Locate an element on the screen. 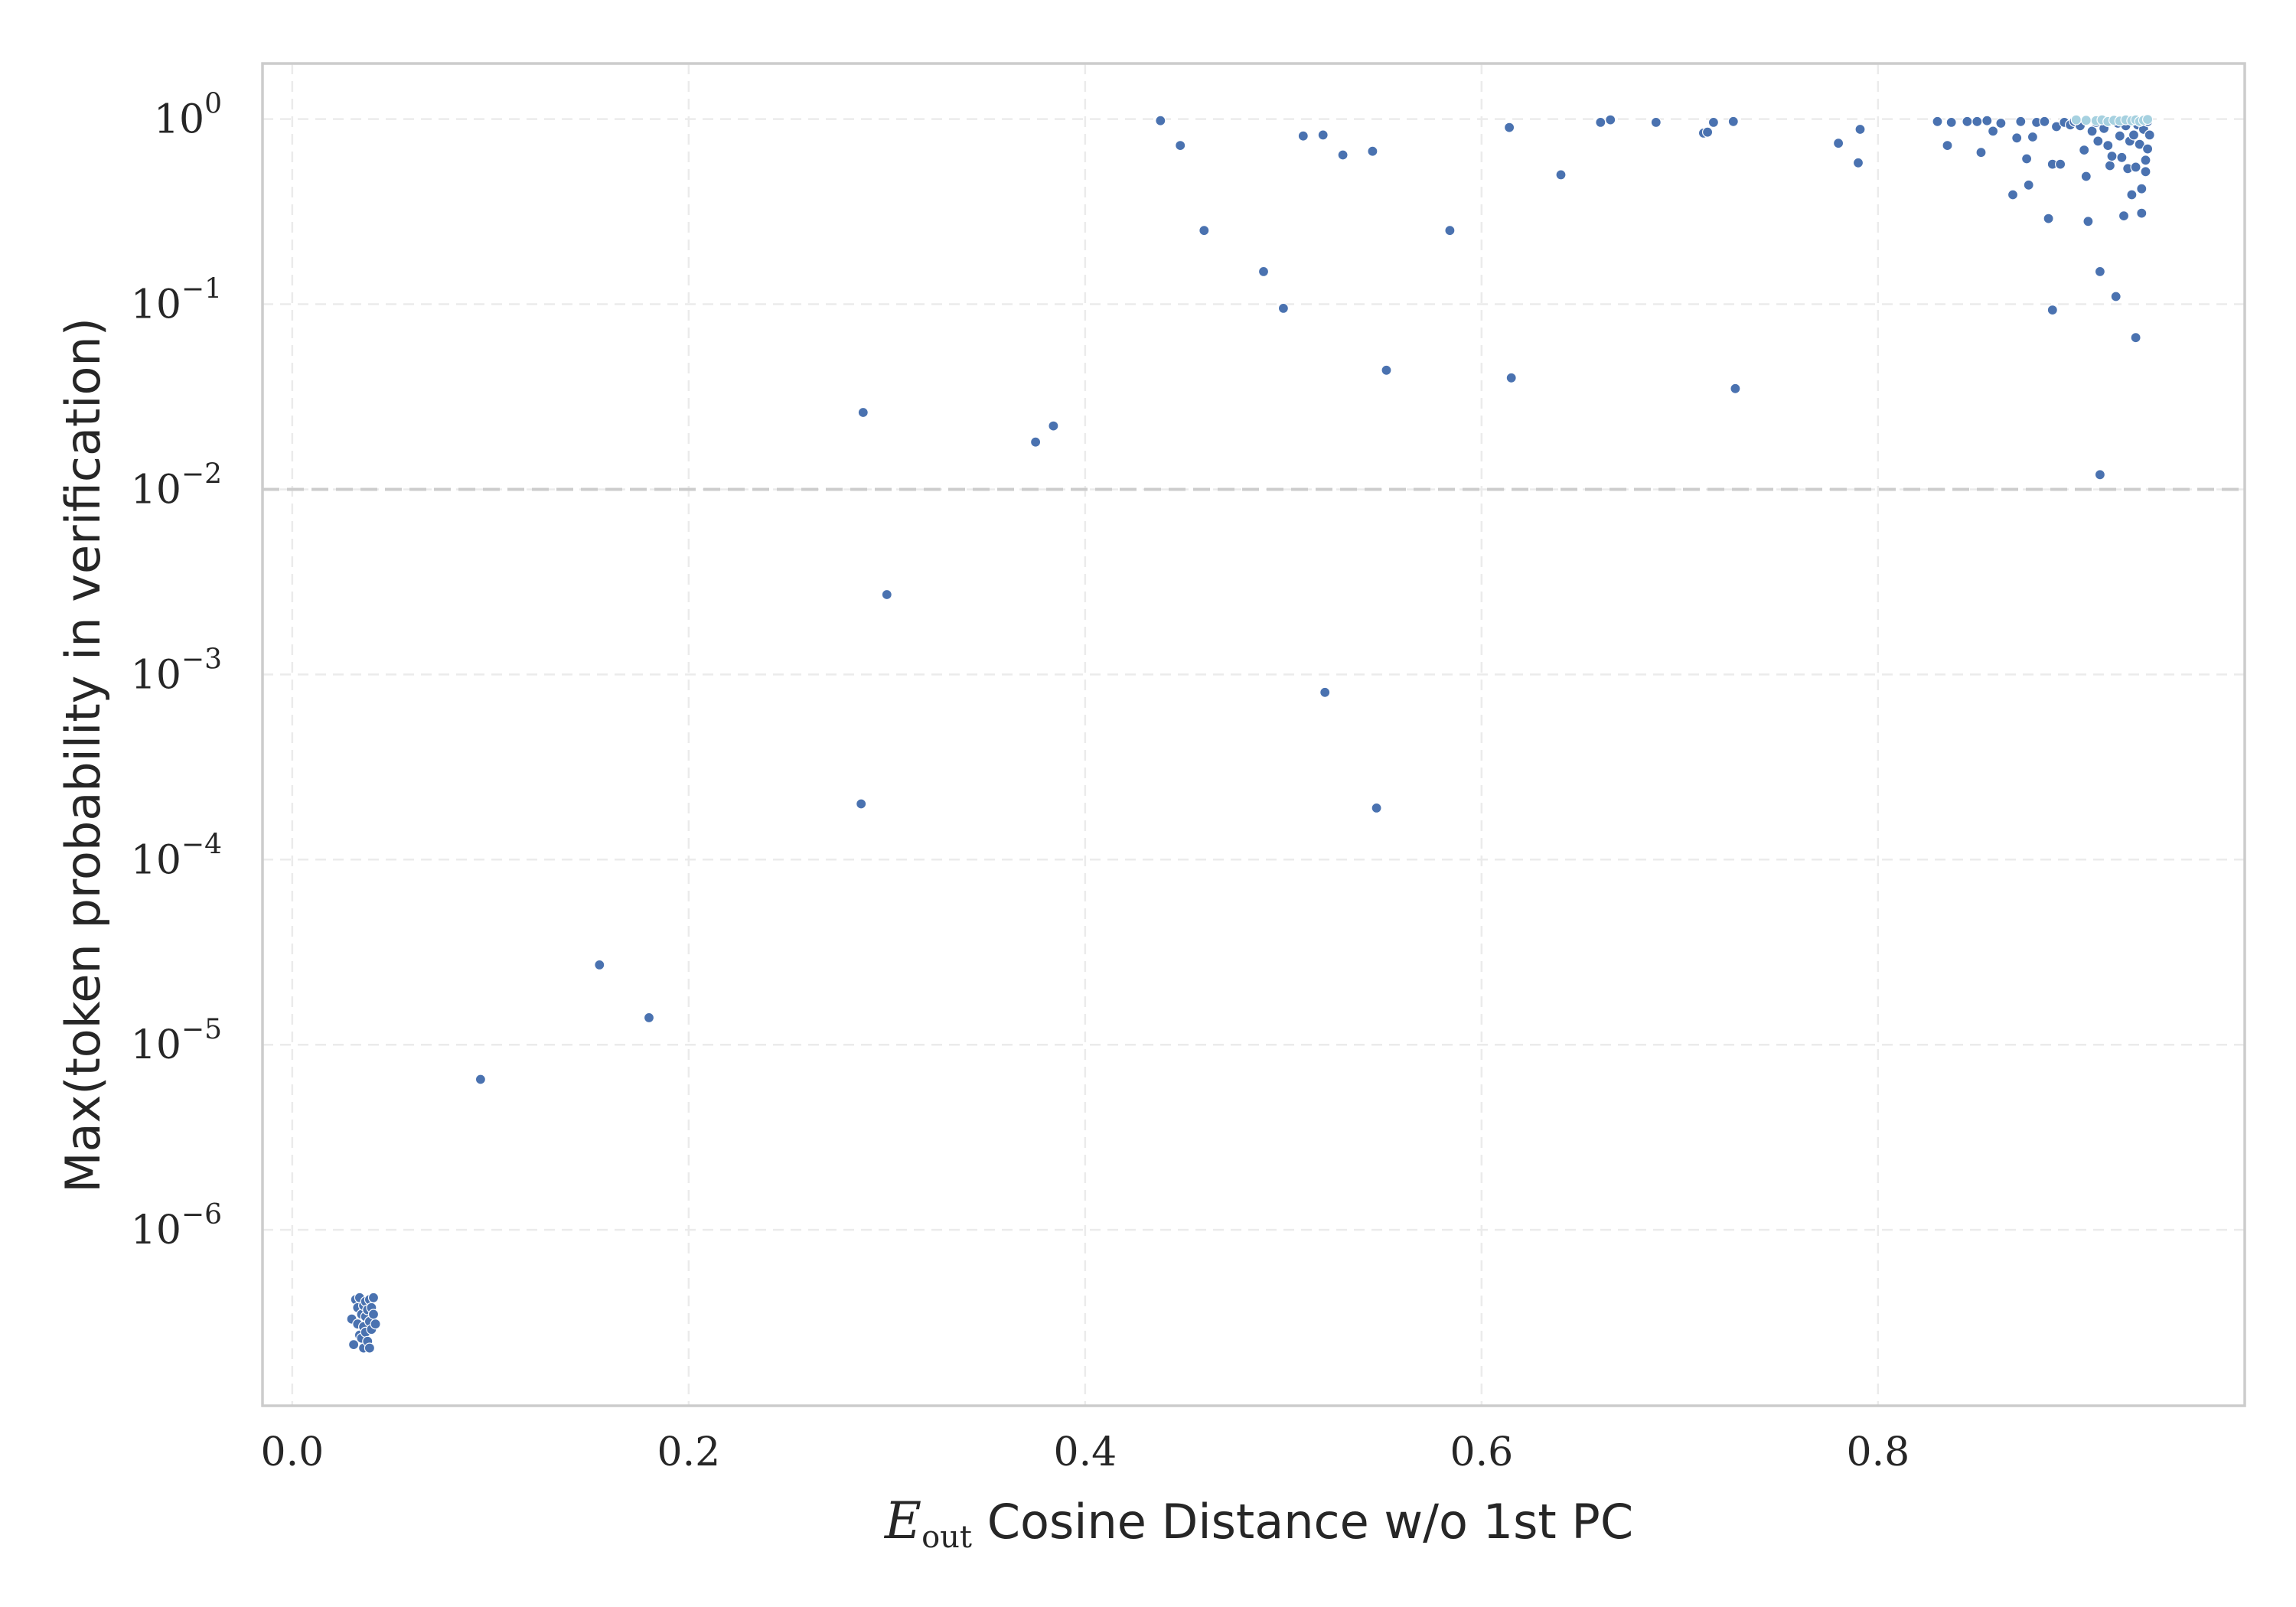 This screenshot has width=2296, height=1607. y-tick-labels: 10⁰ 10⁻¹ 10⁻² 10⁻³ 10⁻⁴ 10⁻⁵ 10⁻⁶ is located at coordinates (176, 671).